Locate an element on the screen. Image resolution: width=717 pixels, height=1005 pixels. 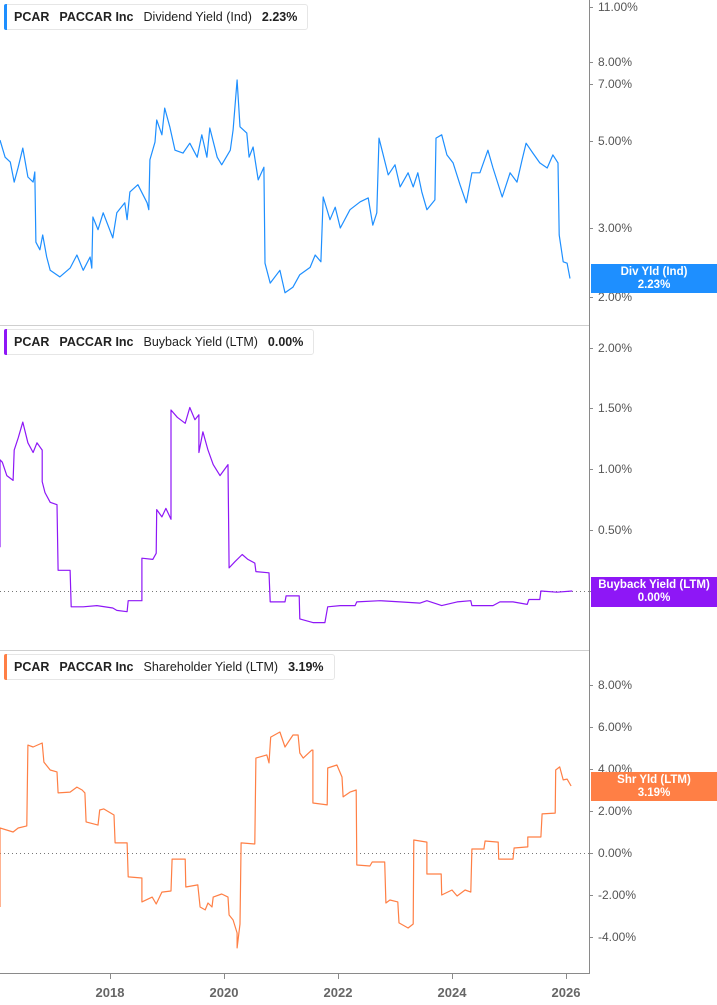
x-tick-label: 2026 is located at coordinates (566, 992).